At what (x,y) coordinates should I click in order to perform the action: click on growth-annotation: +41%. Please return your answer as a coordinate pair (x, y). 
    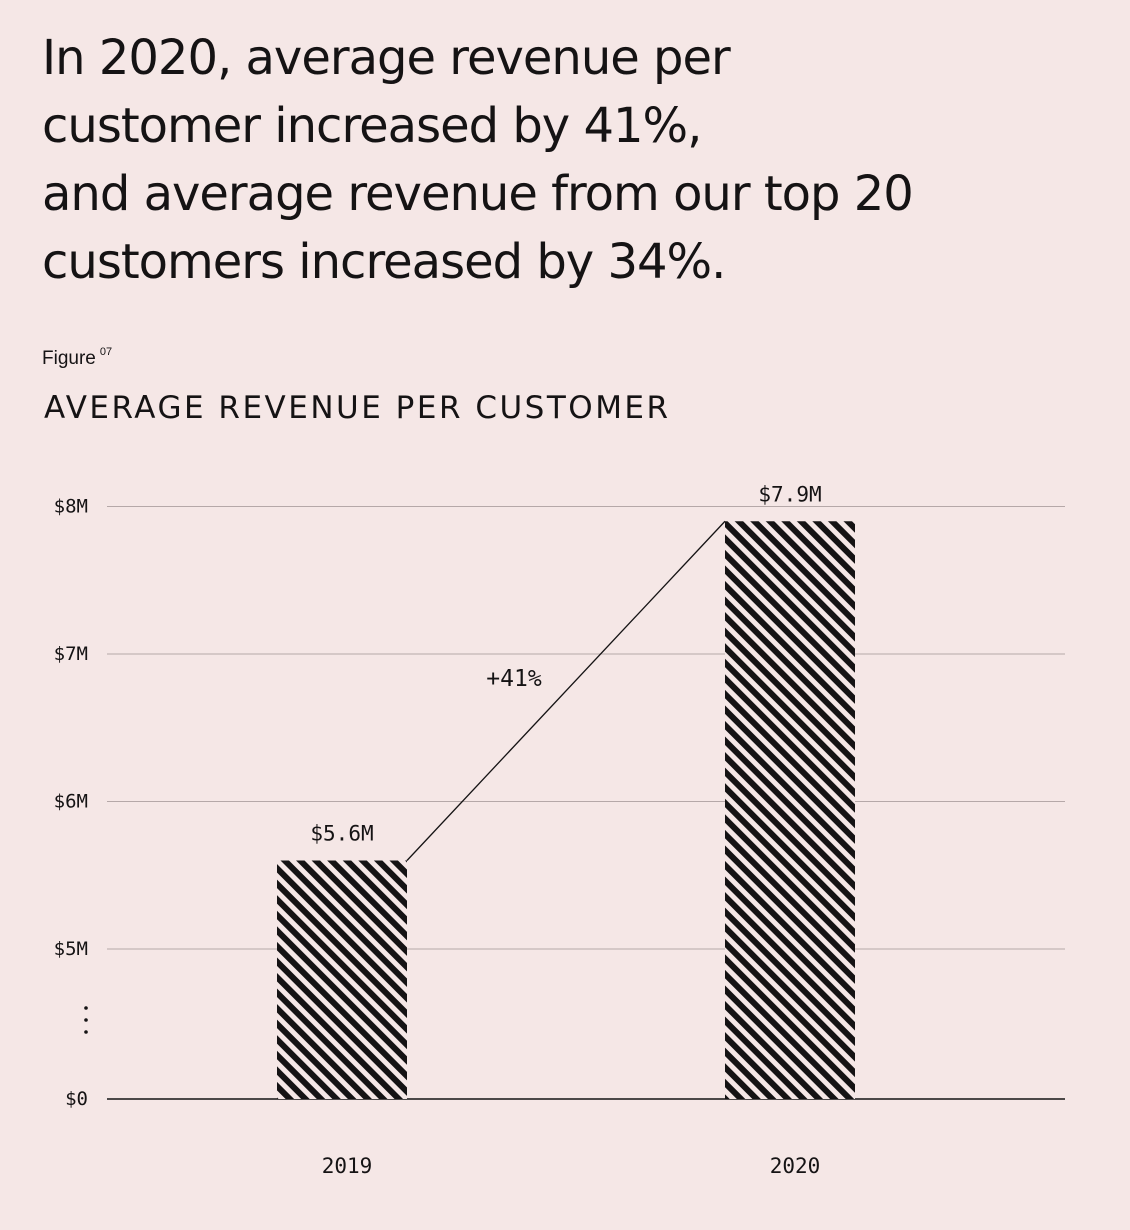
    Looking at the image, I should click on (514, 679).